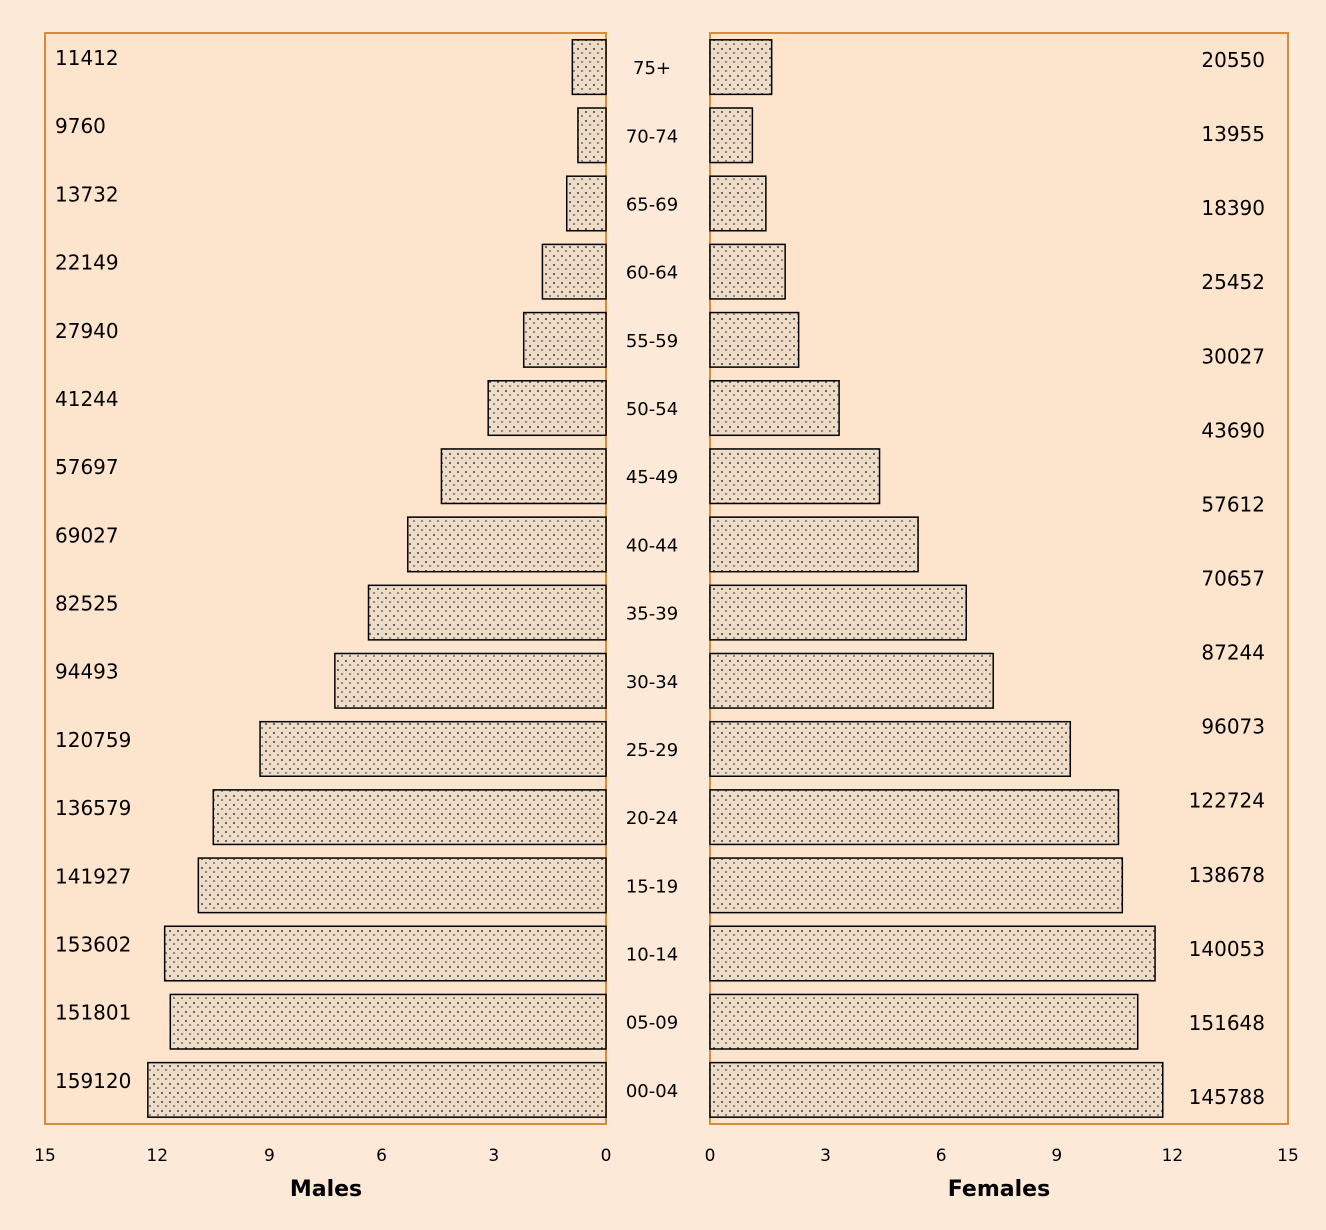 This screenshot has width=1326, height=1230. I want to click on female-x-tick: 9, so click(1056, 1156).